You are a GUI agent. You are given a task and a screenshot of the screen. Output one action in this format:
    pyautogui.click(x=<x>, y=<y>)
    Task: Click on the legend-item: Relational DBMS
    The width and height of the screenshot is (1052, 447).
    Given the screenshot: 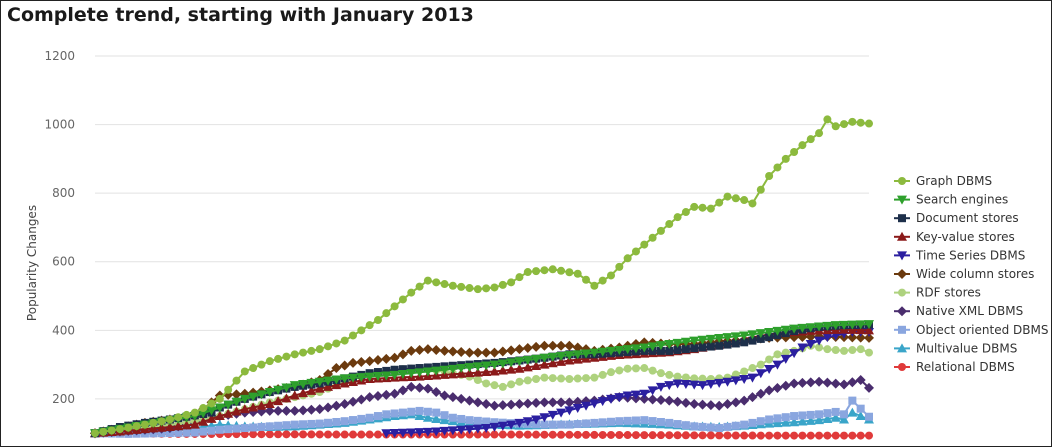 What is the action you would take?
    pyautogui.click(x=954, y=367)
    